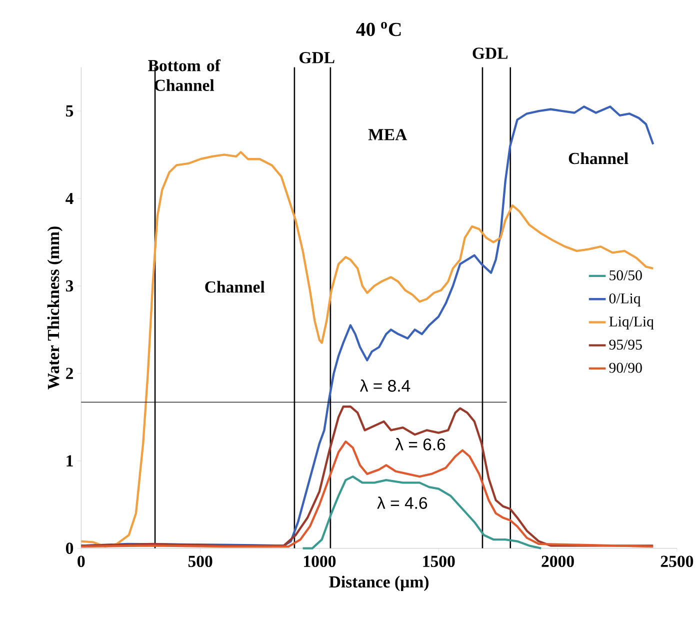  What do you see at coordinates (388, 134) in the screenshot?
I see `annotation: MEA` at bounding box center [388, 134].